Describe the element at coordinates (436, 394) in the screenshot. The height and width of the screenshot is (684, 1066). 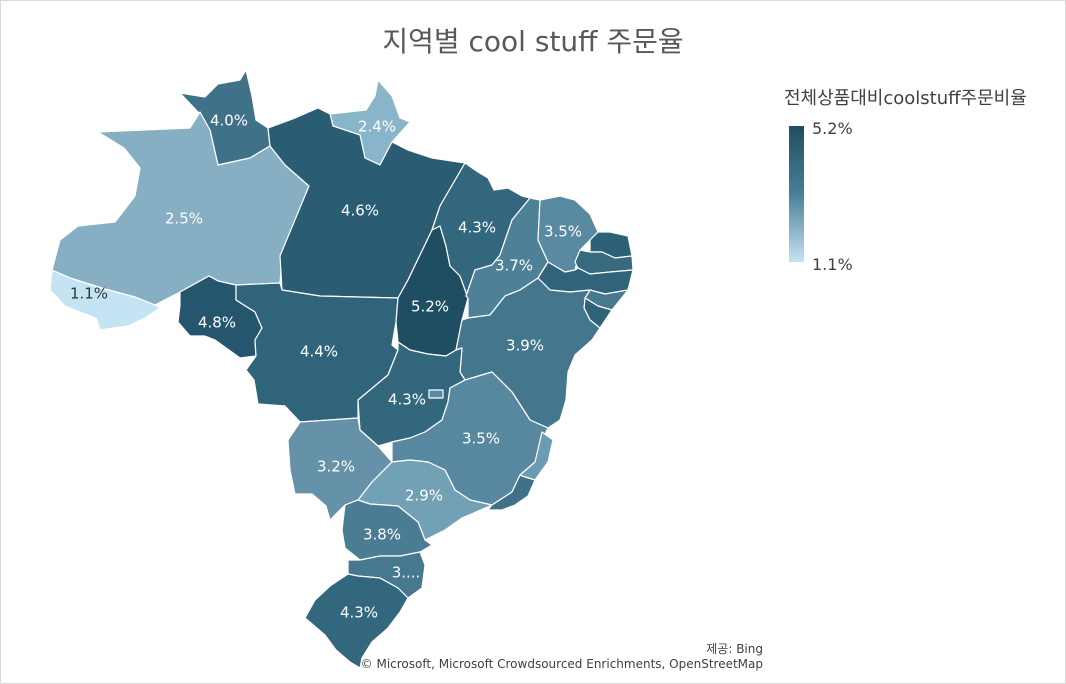
I see `region-distrito-federal` at that location.